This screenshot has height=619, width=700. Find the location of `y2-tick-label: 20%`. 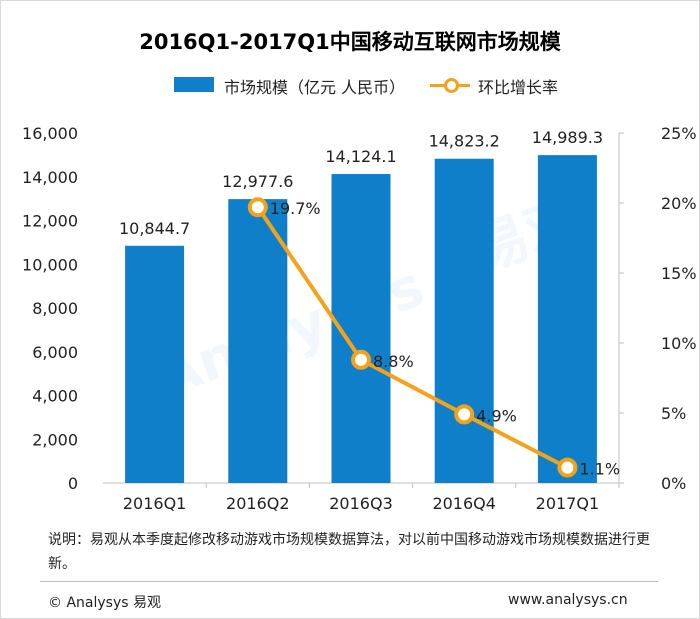

y2-tick-label: 20% is located at coordinates (679, 203).